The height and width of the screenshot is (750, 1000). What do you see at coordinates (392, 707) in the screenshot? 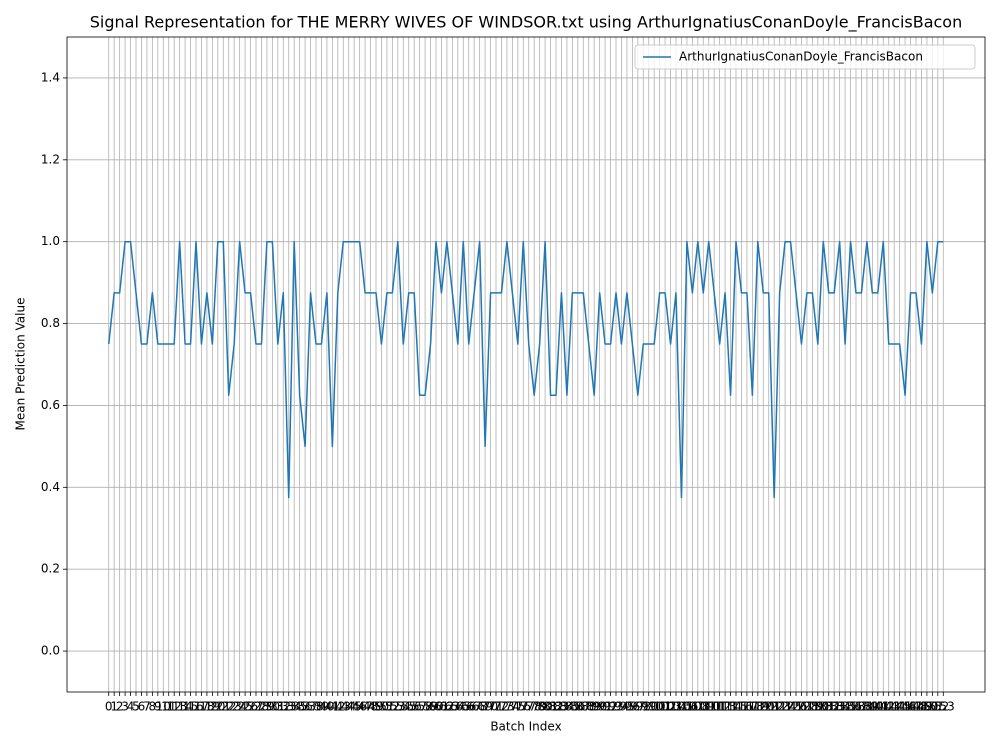
I see `x-tick-label: 52` at bounding box center [392, 707].